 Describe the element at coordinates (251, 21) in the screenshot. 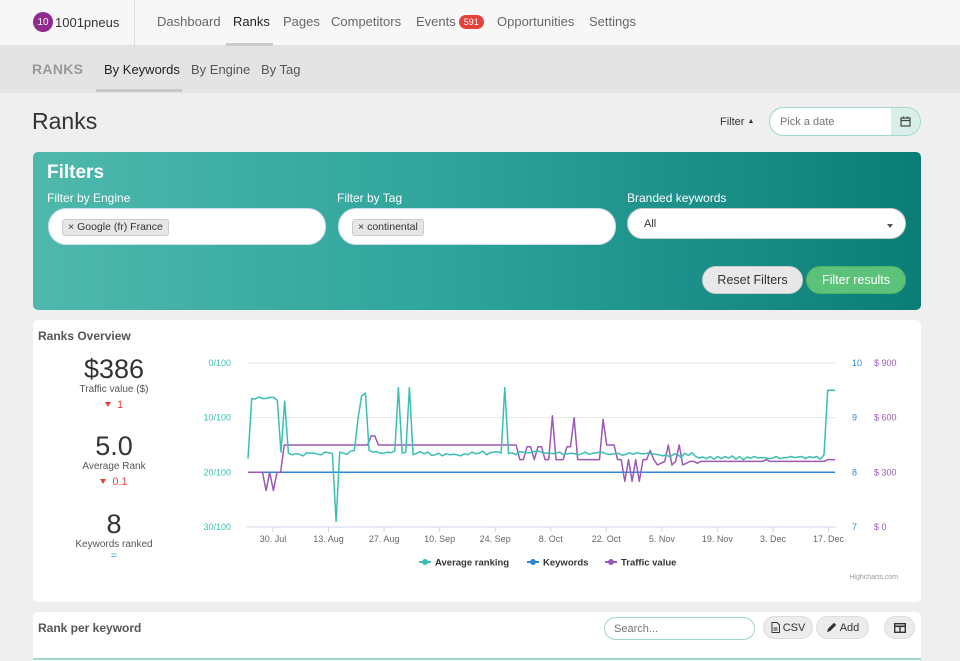

I see `nav-ranks: Ranks` at that location.